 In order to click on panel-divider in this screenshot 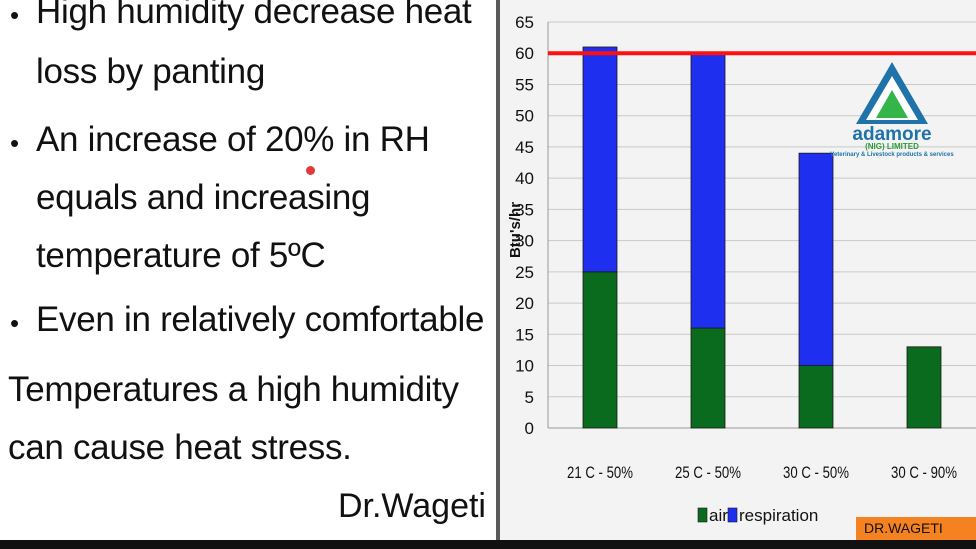, I will do `click(498, 274)`.